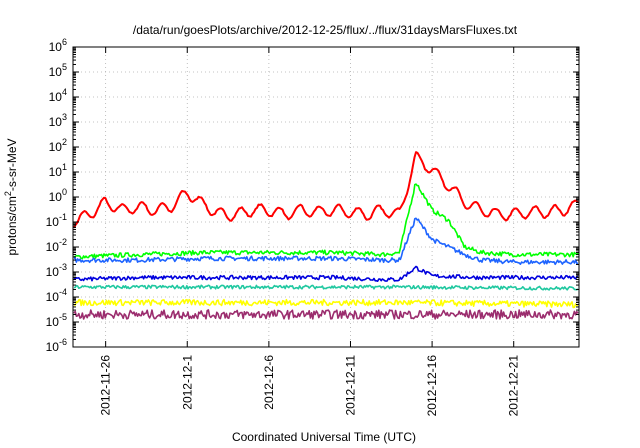 The height and width of the screenshot is (448, 640). Describe the element at coordinates (514, 386) in the screenshot. I see `x-tick-label: 2012-12-21` at that location.